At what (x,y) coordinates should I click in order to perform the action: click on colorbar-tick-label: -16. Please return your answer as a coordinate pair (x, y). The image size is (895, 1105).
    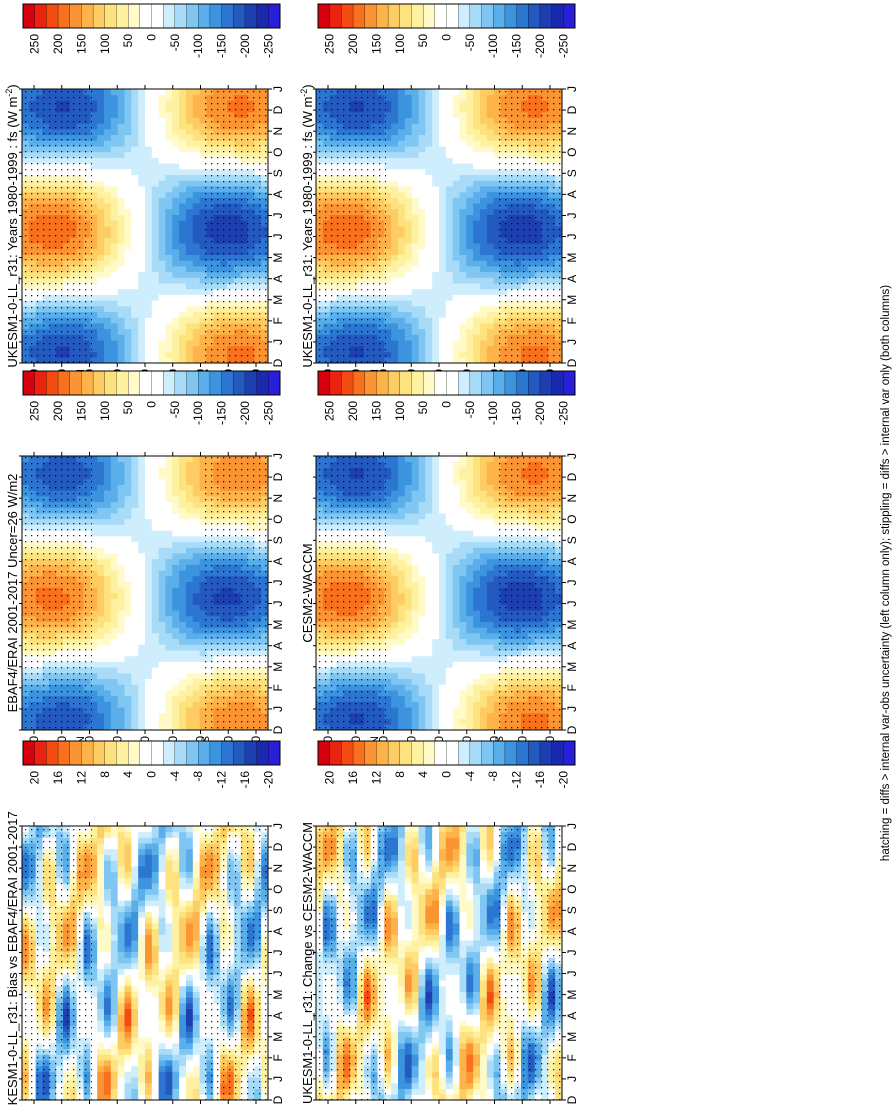
    Looking at the image, I should click on (245, 780).